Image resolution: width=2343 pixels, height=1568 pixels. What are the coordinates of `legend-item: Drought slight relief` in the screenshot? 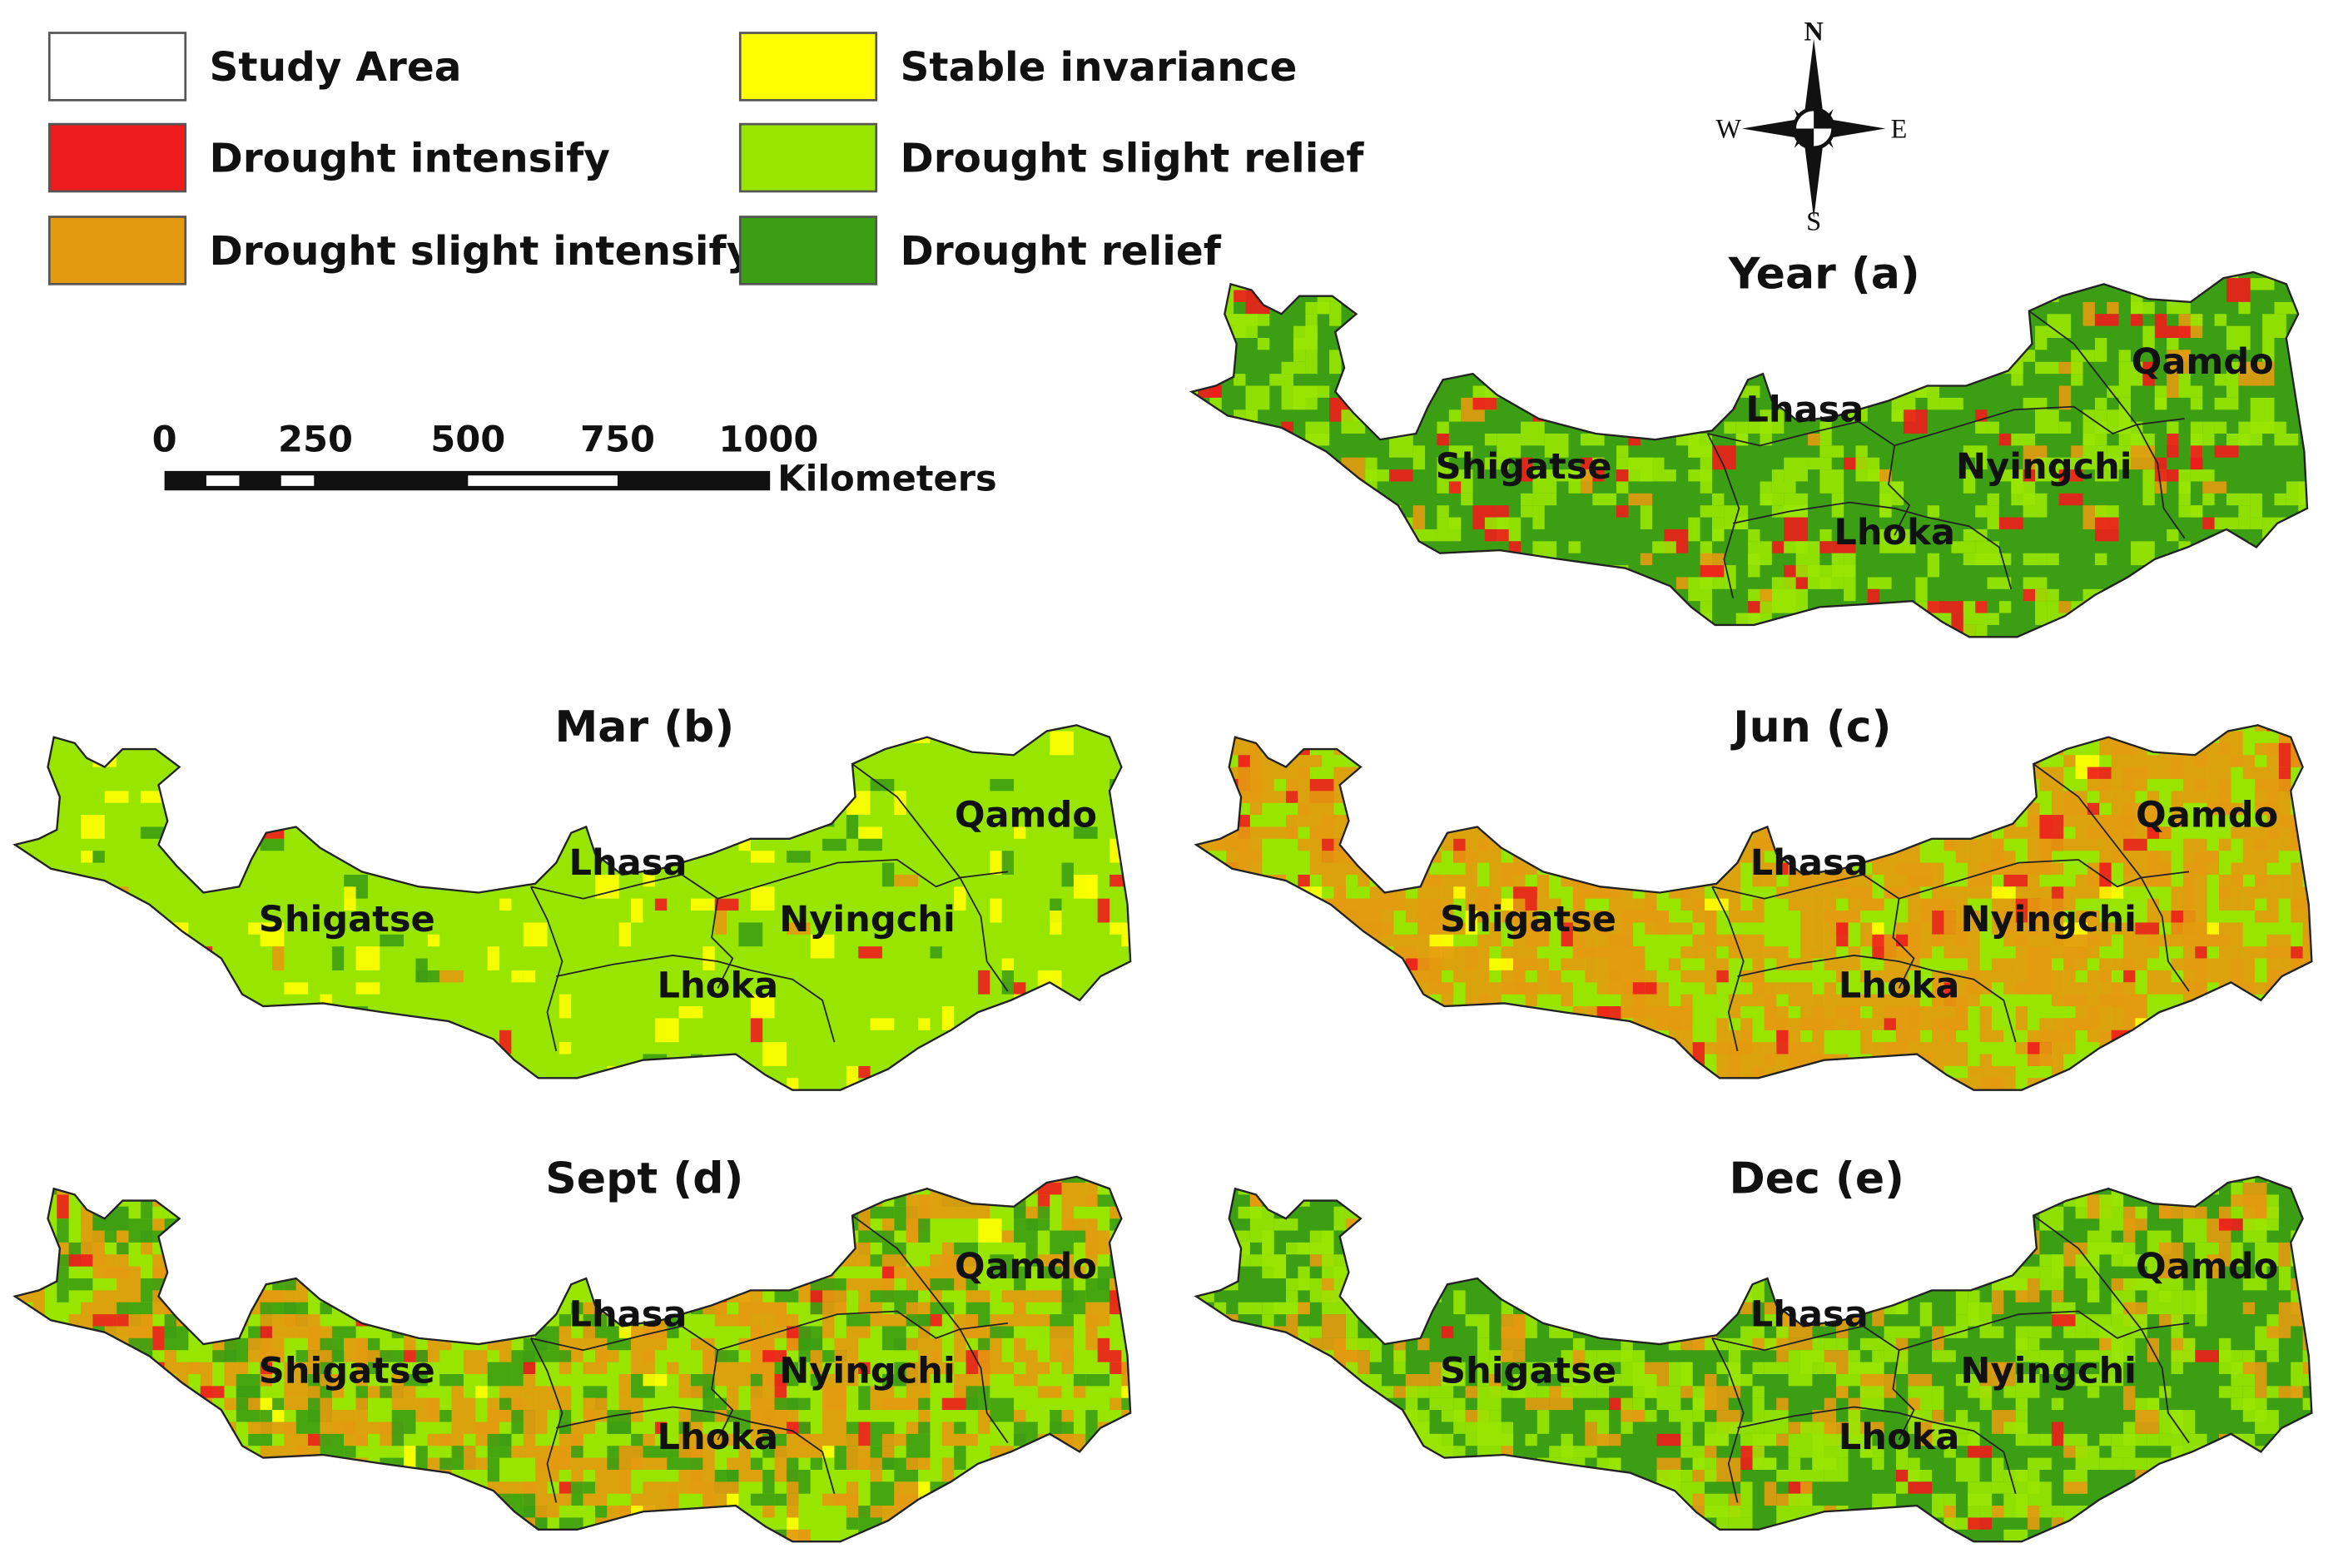 It's located at (1051, 157).